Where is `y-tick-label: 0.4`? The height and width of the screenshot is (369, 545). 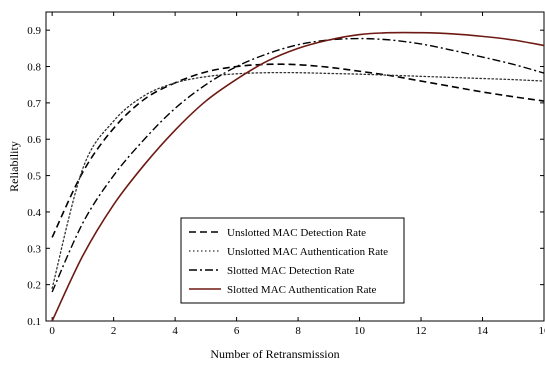
y-tick-label: 0.4 is located at coordinates (34, 213).